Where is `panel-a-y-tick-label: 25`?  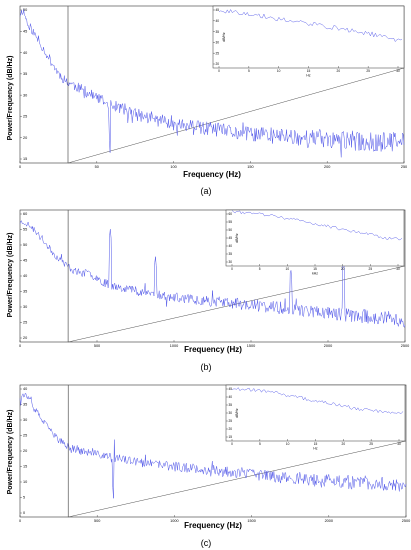
panel-a-y-tick-label: 25 is located at coordinates (25, 117).